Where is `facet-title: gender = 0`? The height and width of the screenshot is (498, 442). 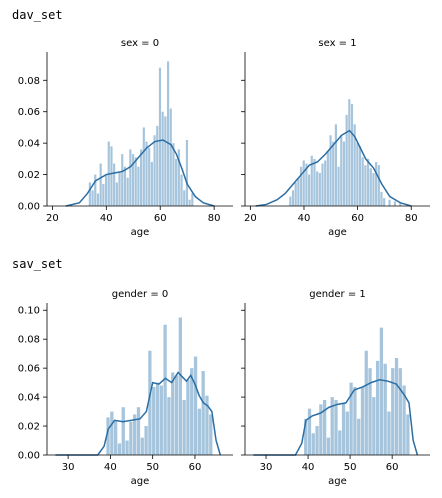 facet-title: gender = 0 is located at coordinates (140, 294).